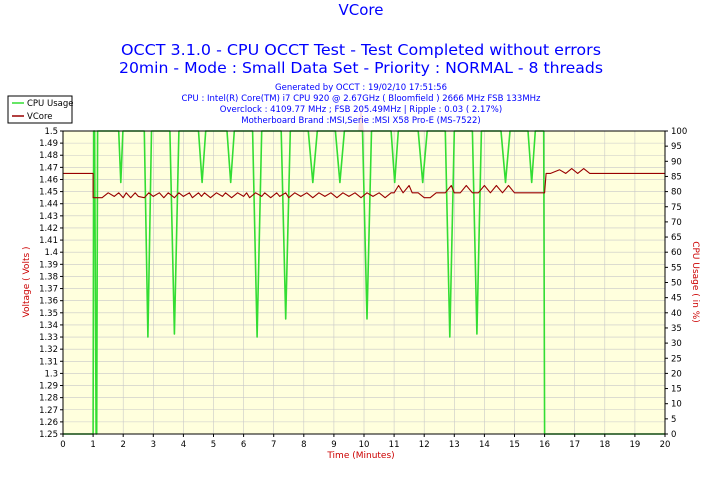 This screenshot has width=720, height=480. What do you see at coordinates (243, 445) in the screenshot?
I see `x-tick-label: 6` at bounding box center [243, 445].